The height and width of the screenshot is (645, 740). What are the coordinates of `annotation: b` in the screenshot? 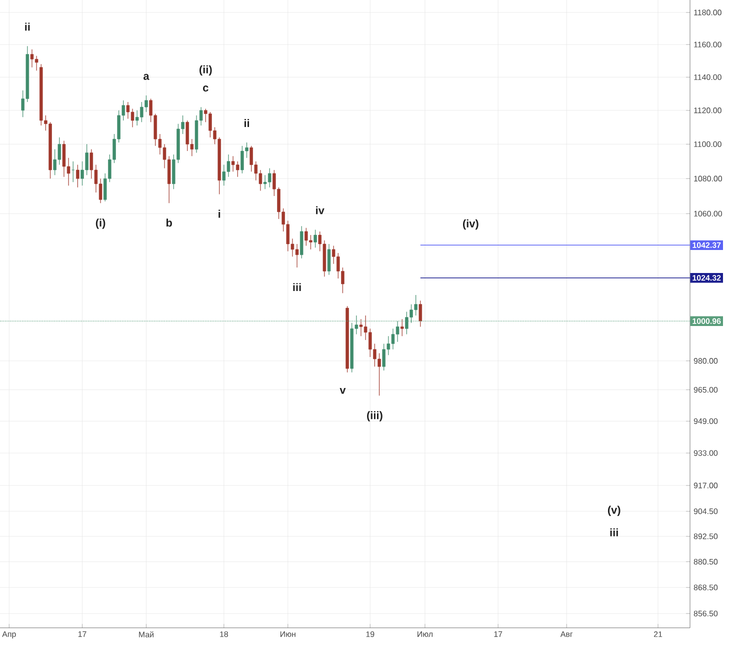 It's located at (169, 222).